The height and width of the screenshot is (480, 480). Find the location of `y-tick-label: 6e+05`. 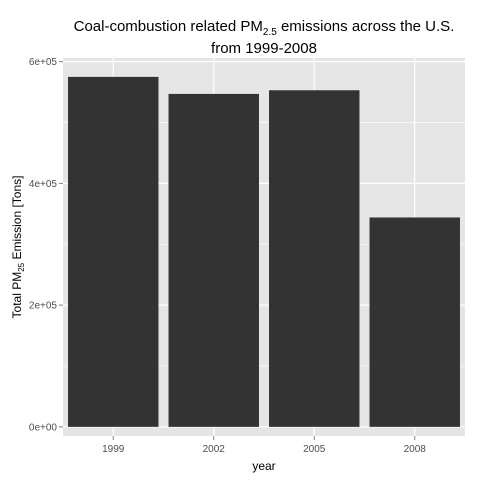

y-tick-label: 6e+05 is located at coordinates (43, 62).